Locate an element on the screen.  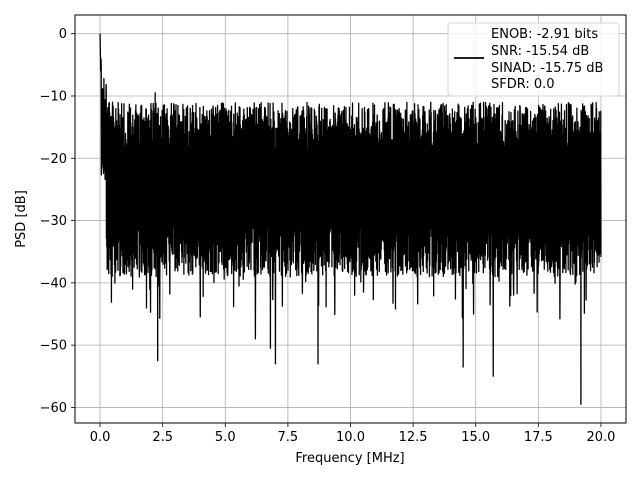
y-tick-label: −50 is located at coordinates (53, 346).